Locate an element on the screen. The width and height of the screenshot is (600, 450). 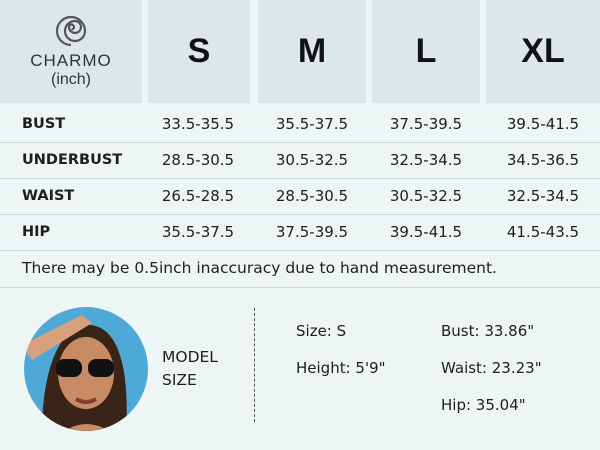
measurement: 41.5-43.5 is located at coordinates (543, 232).